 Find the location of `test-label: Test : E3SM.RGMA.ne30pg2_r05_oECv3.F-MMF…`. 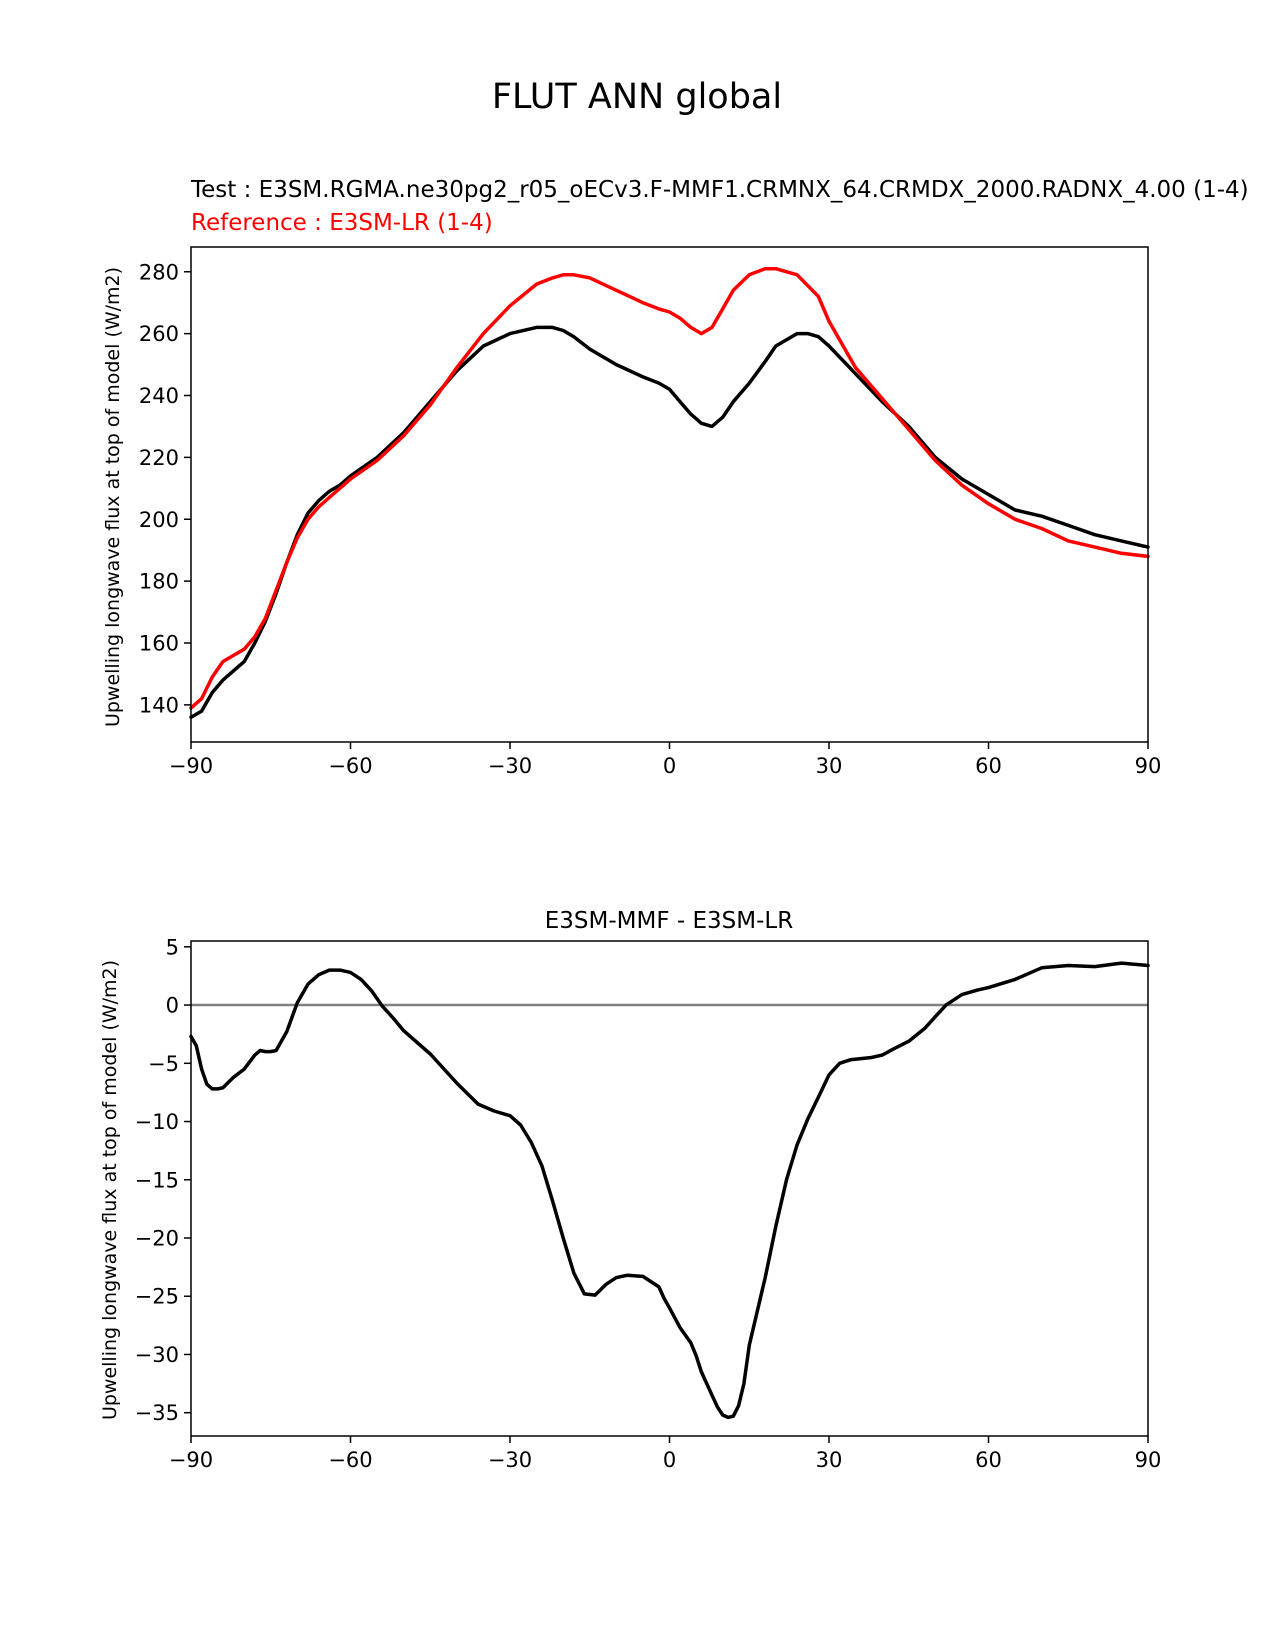

test-label: Test : E3SM.RGMA.ne30pg2_r05_oECv3.F-MMF… is located at coordinates (719, 190).